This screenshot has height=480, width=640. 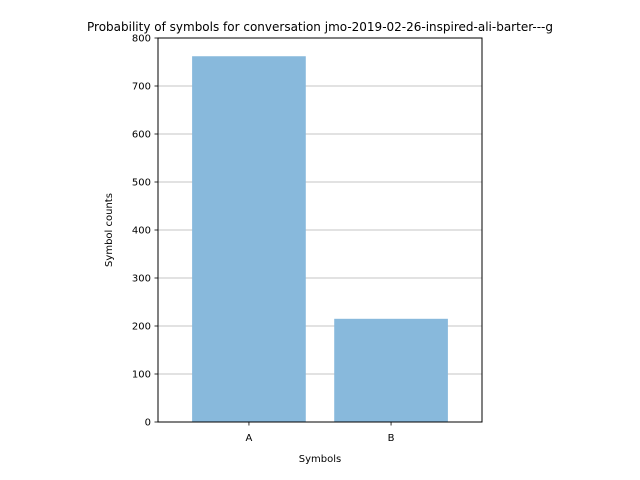 What do you see at coordinates (320, 459) in the screenshot?
I see `x-axis-label: Symbols` at bounding box center [320, 459].